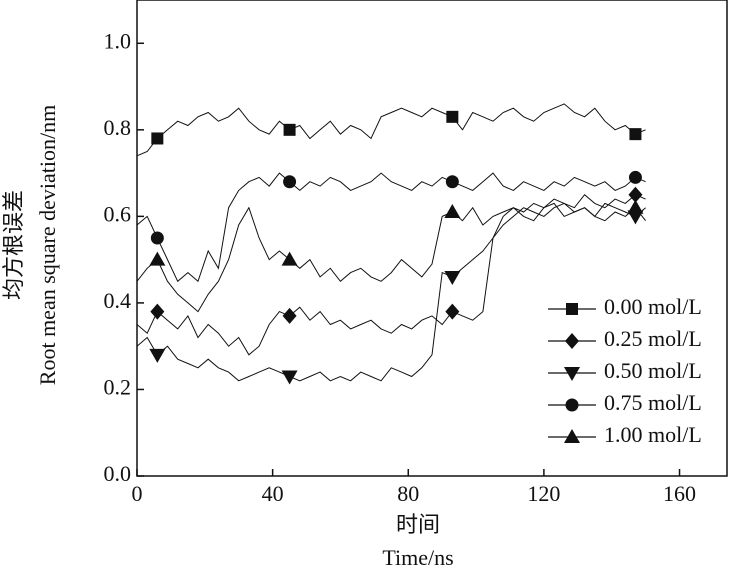 The image size is (739, 574). Describe the element at coordinates (118, 387) in the screenshot. I see `y-tick-label: 0.2` at that location.